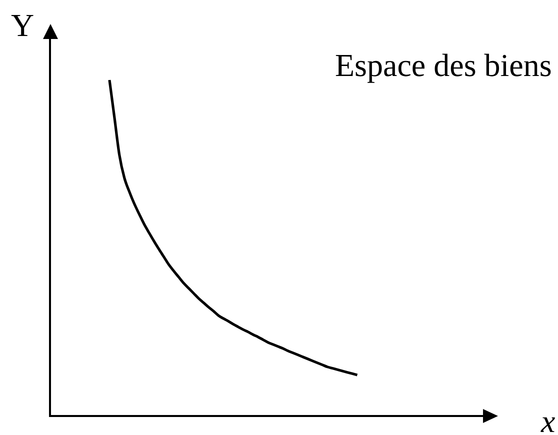  What do you see at coordinates (22, 25) in the screenshot?
I see `y-axis-title: Y` at bounding box center [22, 25].